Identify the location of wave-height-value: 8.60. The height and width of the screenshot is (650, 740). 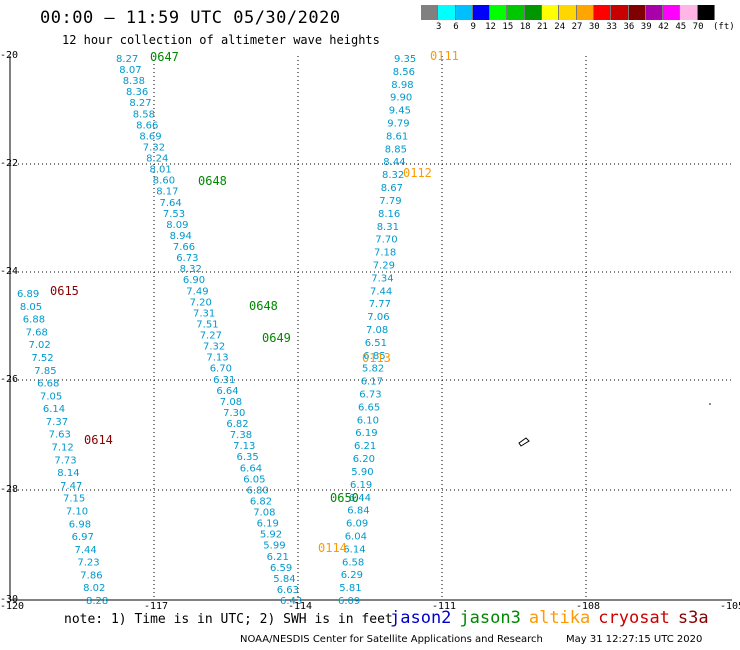
(164, 181).